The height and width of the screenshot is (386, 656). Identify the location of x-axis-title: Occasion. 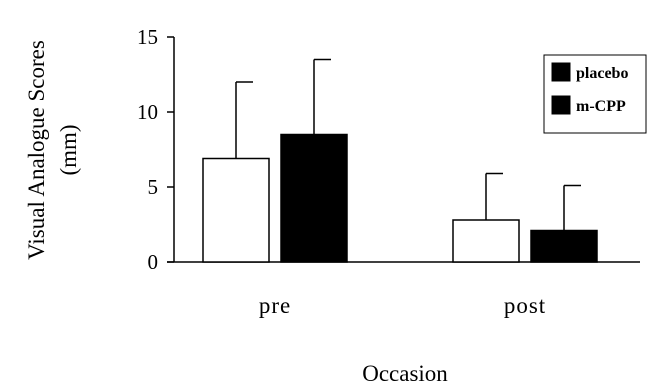
(405, 373).